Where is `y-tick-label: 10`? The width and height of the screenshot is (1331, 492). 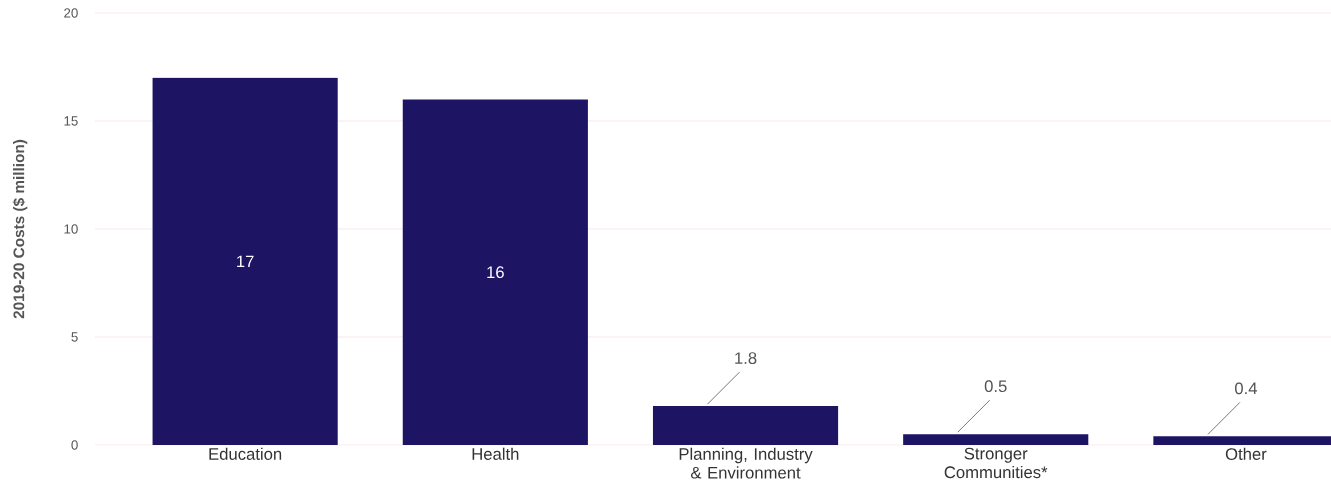 y-tick-label: 10 is located at coordinates (71, 229).